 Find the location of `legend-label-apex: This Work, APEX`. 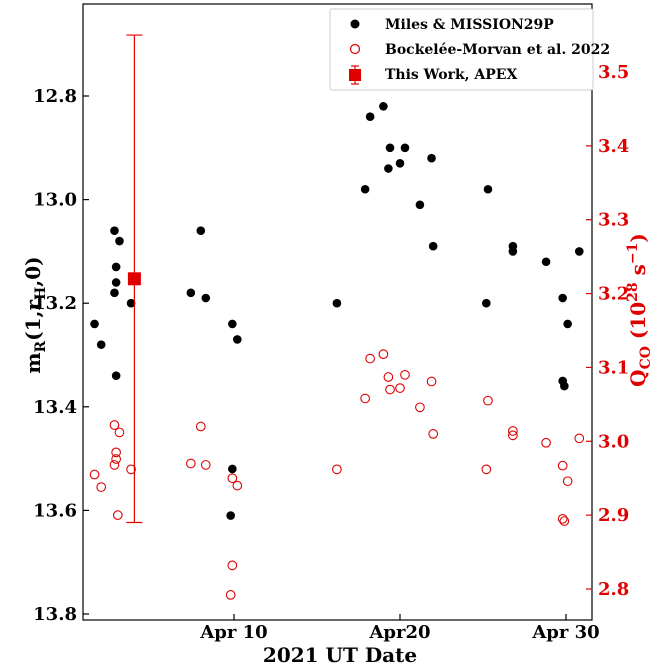

legend-label-apex: This Work, APEX is located at coordinates (451, 75).